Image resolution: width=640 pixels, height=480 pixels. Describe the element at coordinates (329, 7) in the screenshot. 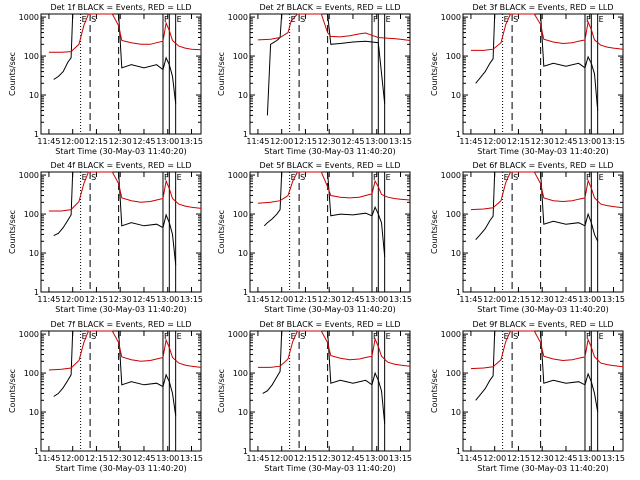

I see `panel-title: Det 2f BLACK = Events, RED = LLD` at that location.